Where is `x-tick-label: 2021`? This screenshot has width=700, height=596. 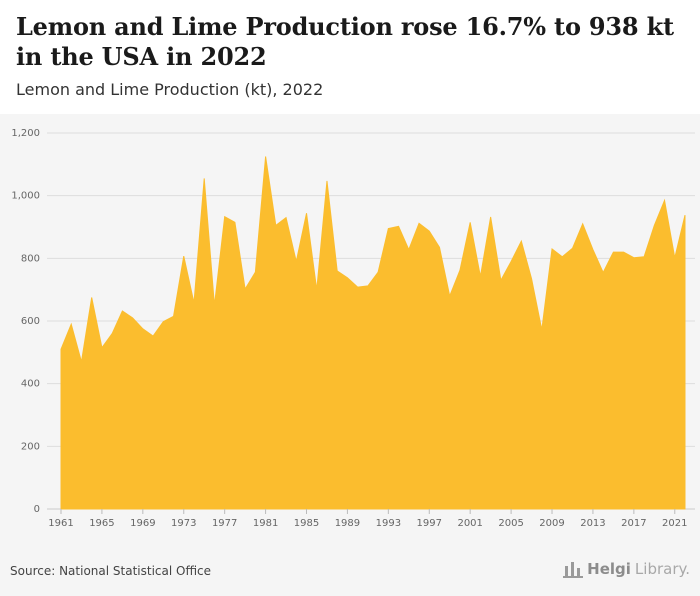
x-tick-label: 2021 is located at coordinates (674, 523).